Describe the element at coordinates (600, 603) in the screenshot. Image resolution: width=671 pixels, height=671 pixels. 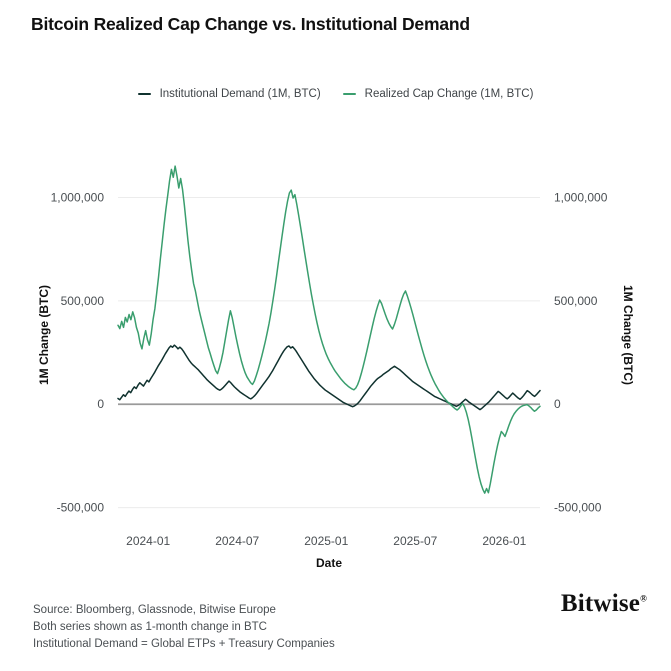
I see `brand-name: Bitwise` at that location.